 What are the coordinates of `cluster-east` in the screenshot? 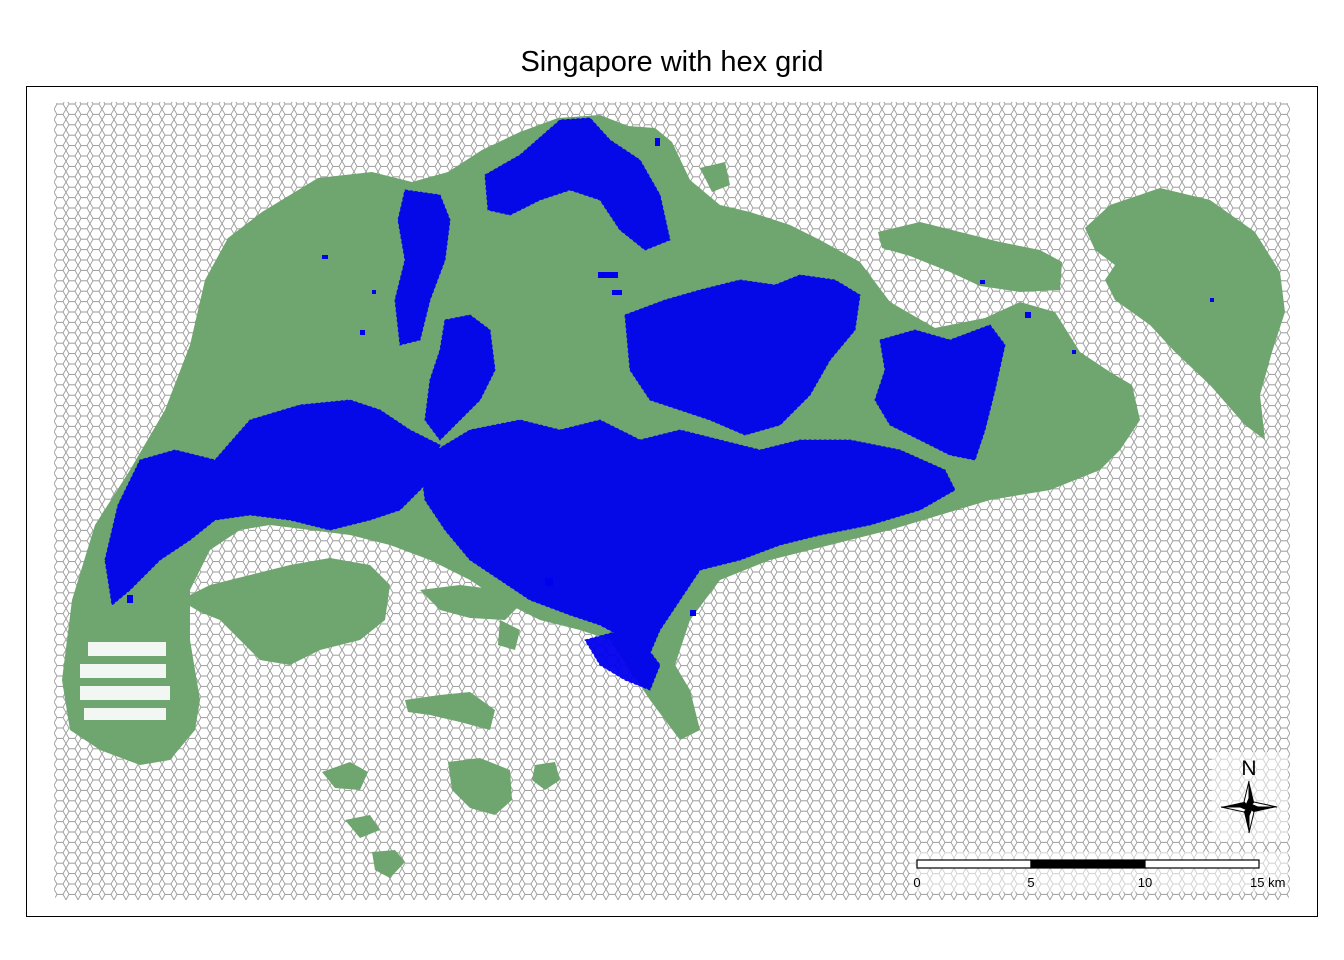 It's located at (940, 392).